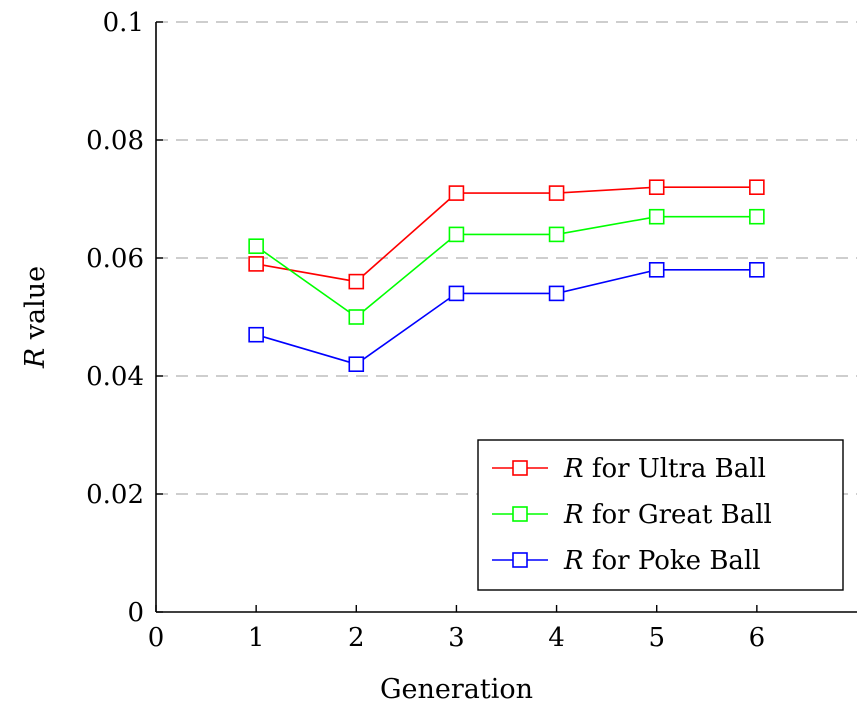 Image resolution: width=857 pixels, height=711 pixels. Describe the element at coordinates (156, 638) in the screenshot. I see `x-tick-label: 0` at that location.